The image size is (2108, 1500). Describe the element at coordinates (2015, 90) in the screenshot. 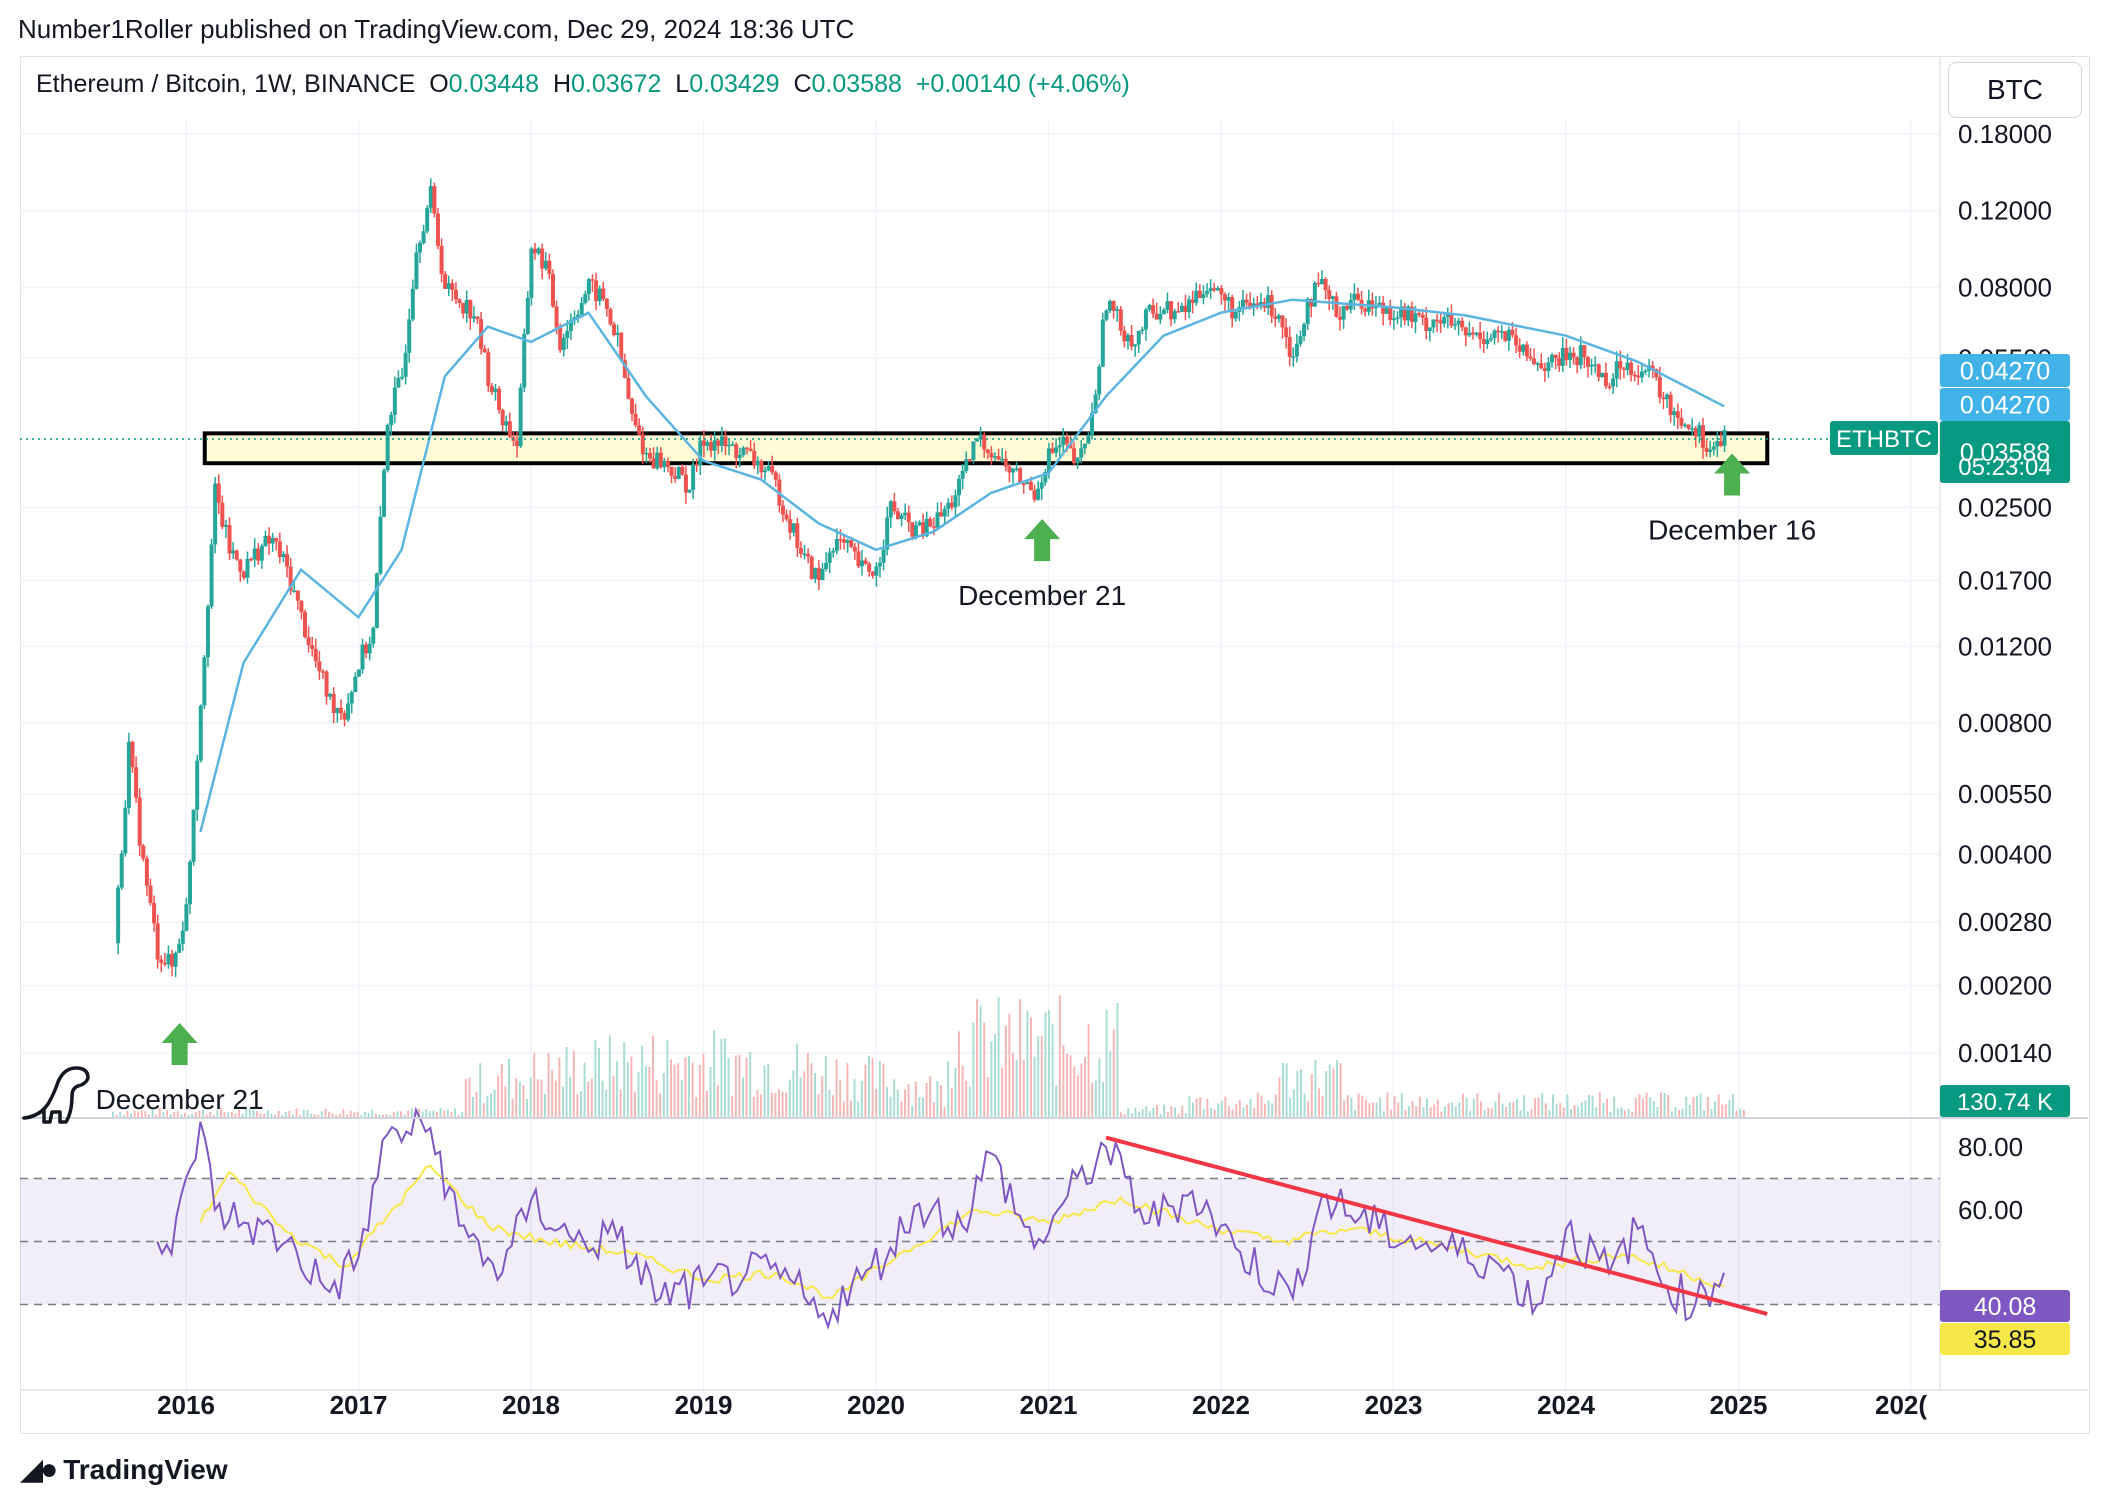

I see `currency-button: BTC` at that location.